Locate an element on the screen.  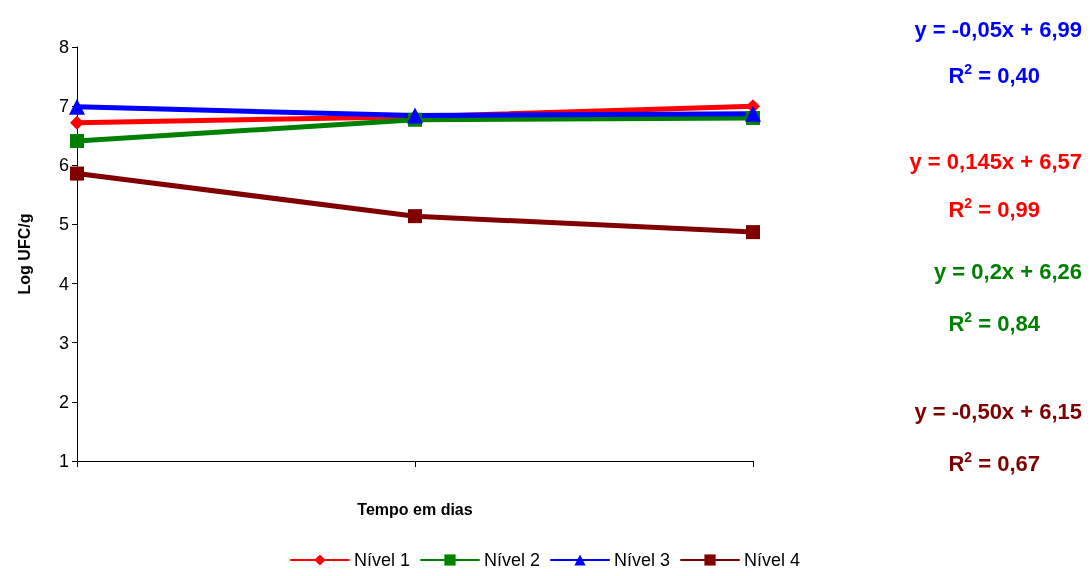
y-tick-label: 8 is located at coordinates (63, 47).